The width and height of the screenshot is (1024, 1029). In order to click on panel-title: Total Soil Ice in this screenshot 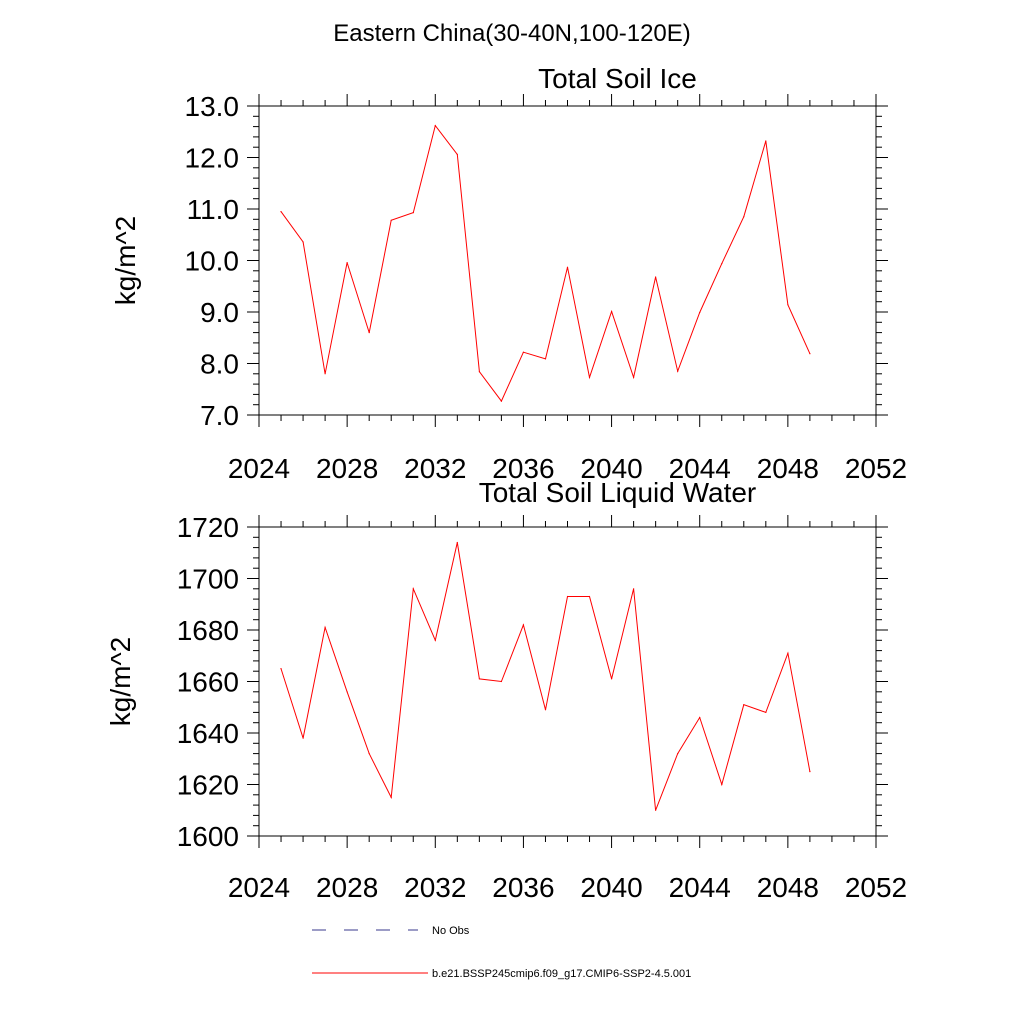, I will do `click(617, 78)`.